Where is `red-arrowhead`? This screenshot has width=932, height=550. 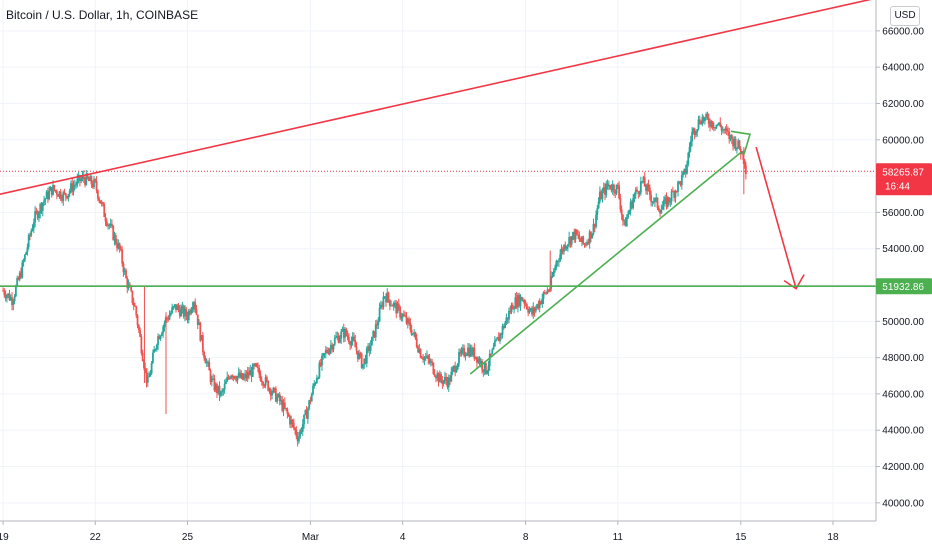 red-arrowhead is located at coordinates (794, 282).